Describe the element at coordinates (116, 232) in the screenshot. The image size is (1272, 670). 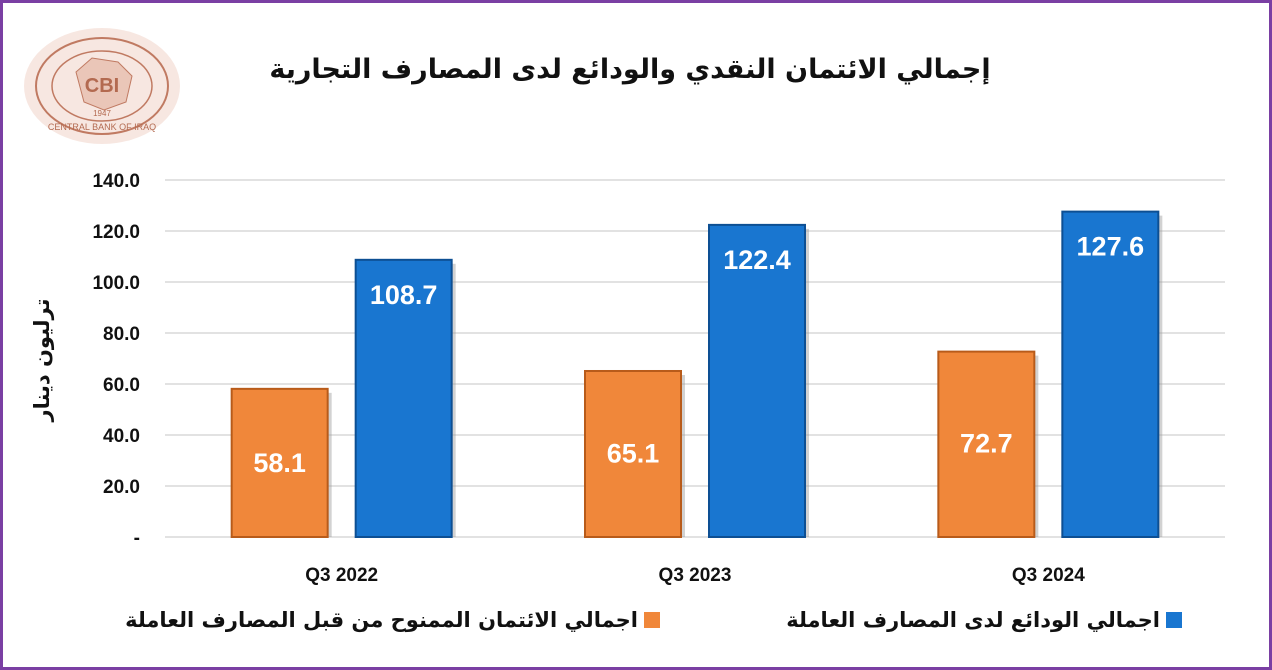
I see `y-tick-label: 120.0` at that location.